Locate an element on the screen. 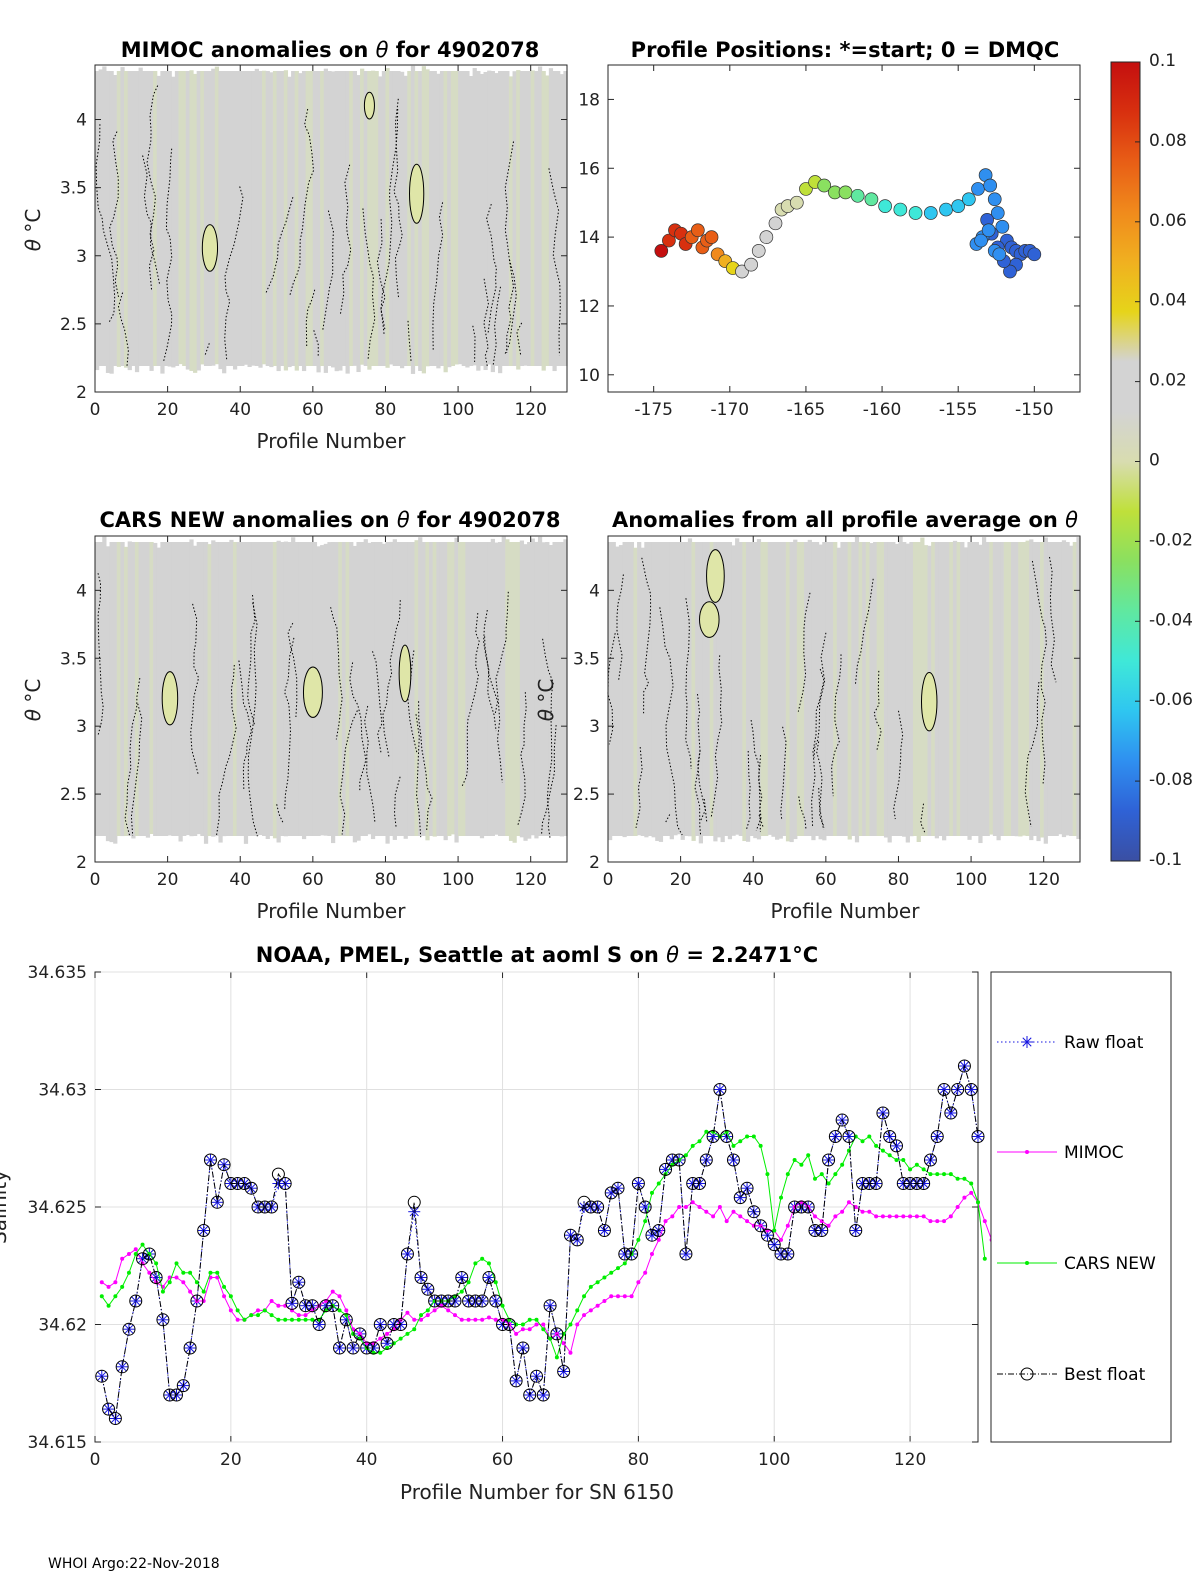  salinity-legend: Raw float MIMOC CARS NEW Best float is located at coordinates (1081, 1207).